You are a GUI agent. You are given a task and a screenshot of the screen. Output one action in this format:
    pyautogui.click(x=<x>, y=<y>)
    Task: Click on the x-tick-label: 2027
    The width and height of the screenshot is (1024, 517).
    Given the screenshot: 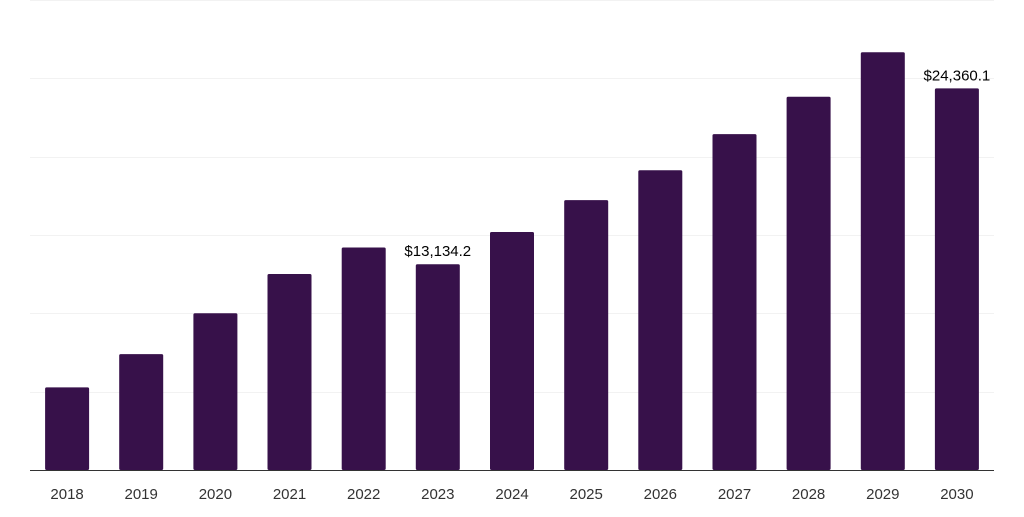 What is the action you would take?
    pyautogui.click(x=734, y=494)
    